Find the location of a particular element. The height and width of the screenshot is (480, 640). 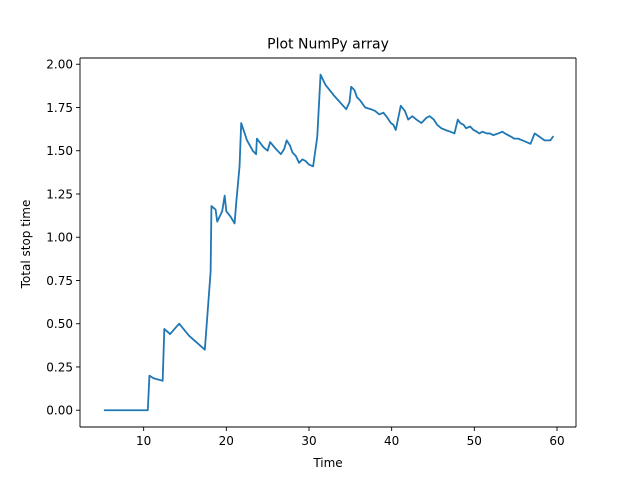

y-tick-label: 0.50 is located at coordinates (59, 324).